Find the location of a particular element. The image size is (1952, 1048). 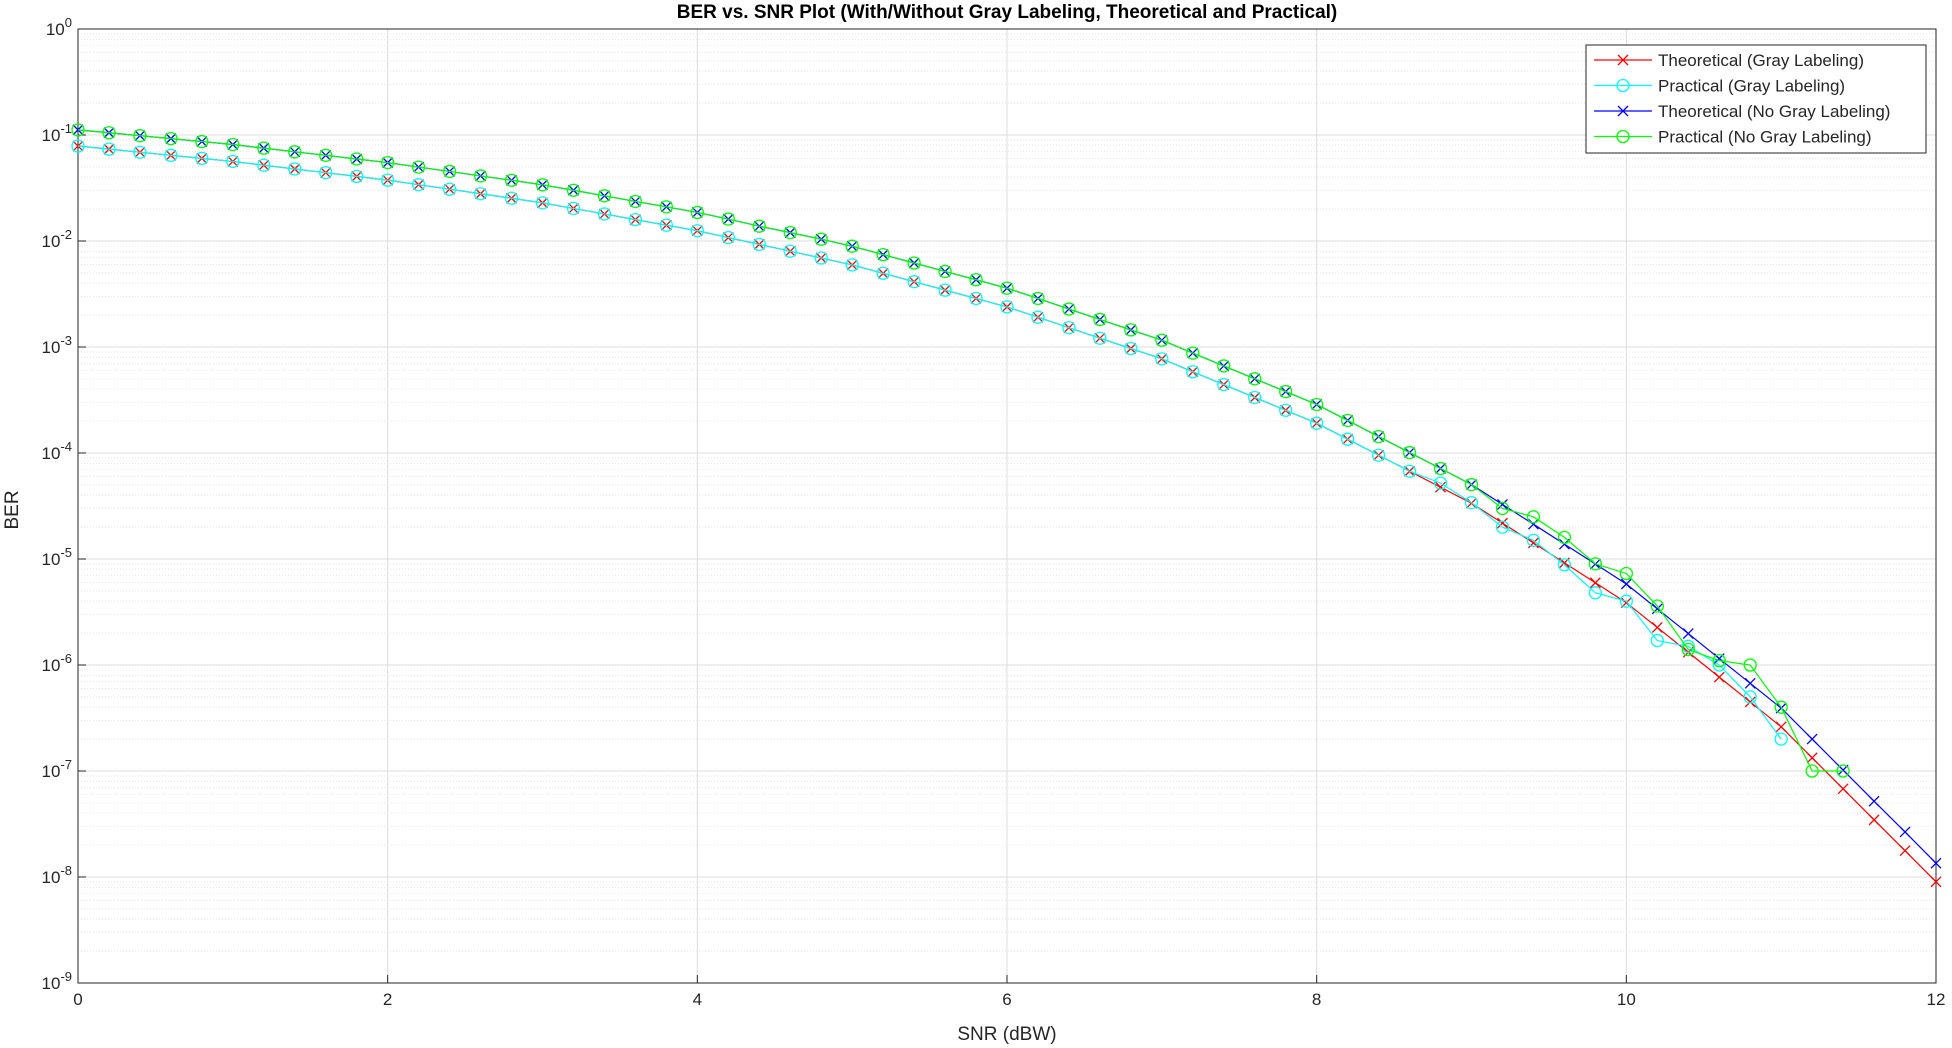

x-tick-label: 4 is located at coordinates (697, 999).